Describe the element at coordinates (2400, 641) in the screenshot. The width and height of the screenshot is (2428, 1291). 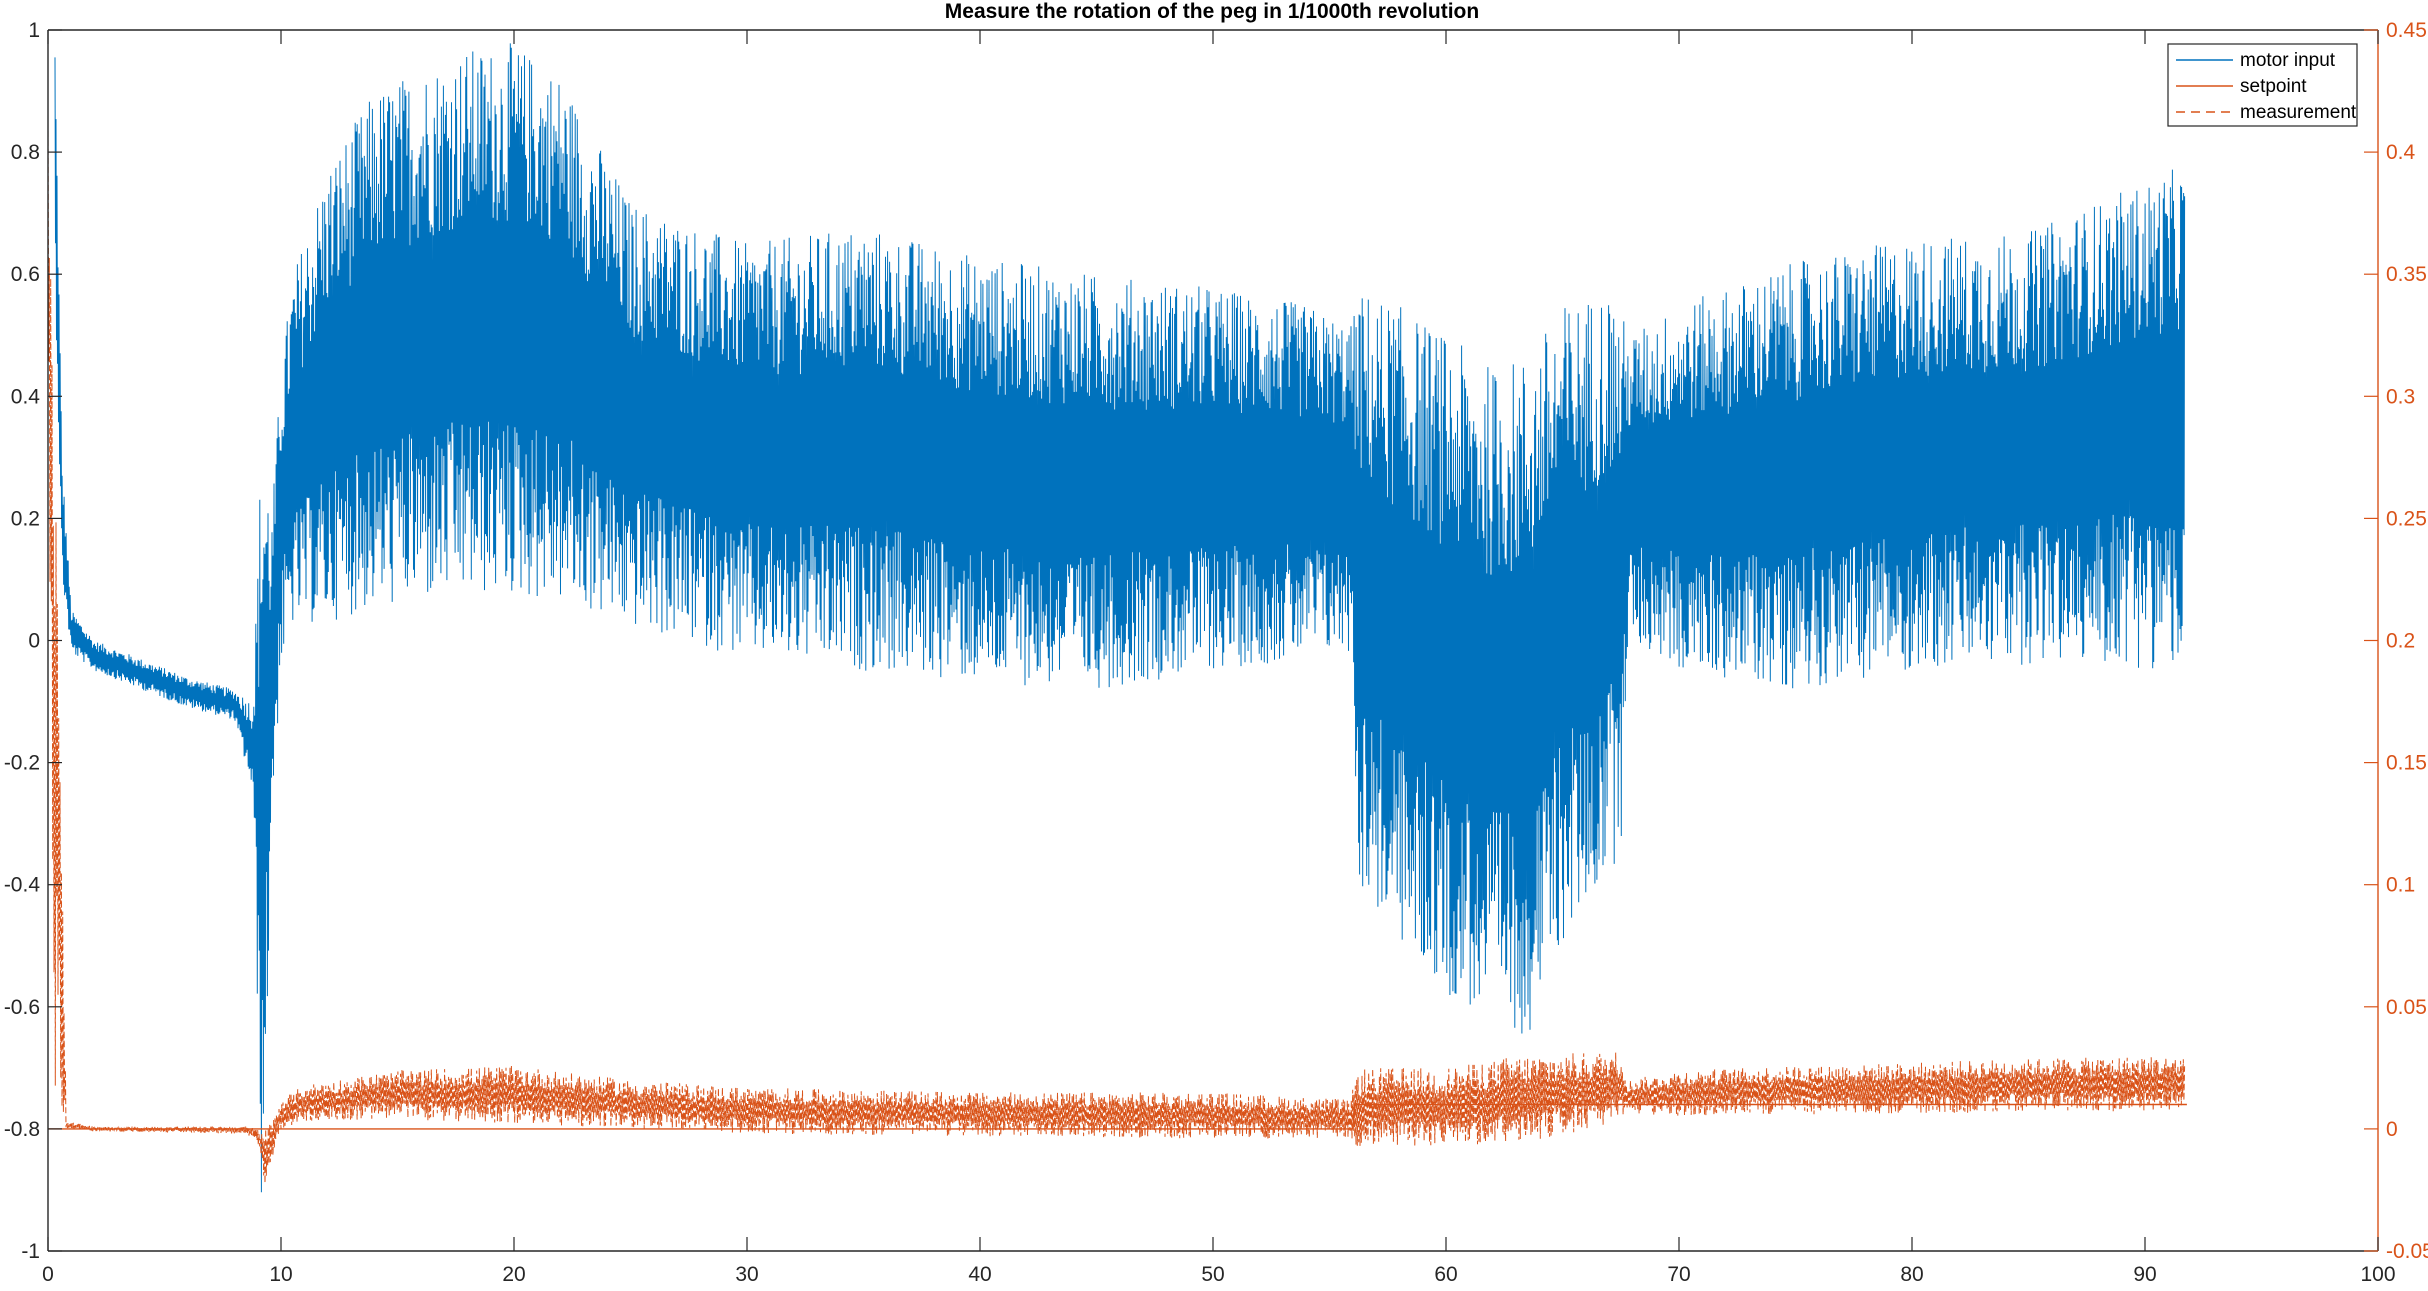
I see `y-right-tick-label: 0.2` at that location.